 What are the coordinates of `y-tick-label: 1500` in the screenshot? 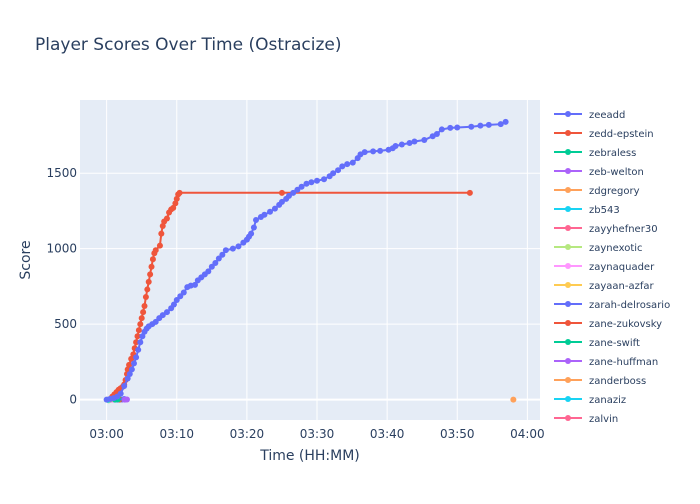 It's located at (61, 173).